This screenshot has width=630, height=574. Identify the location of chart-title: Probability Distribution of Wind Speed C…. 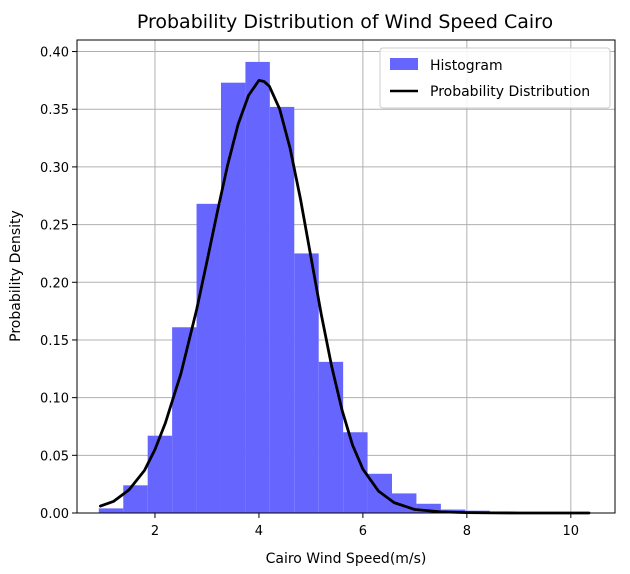
(345, 22).